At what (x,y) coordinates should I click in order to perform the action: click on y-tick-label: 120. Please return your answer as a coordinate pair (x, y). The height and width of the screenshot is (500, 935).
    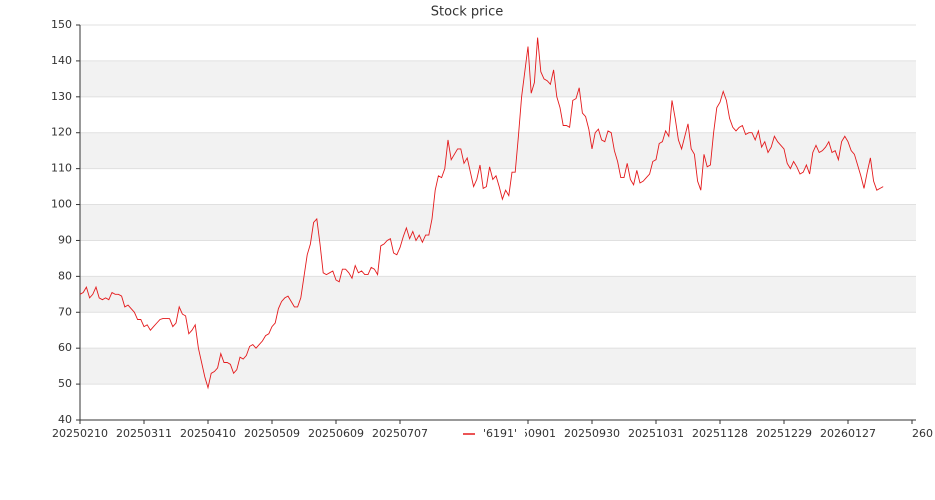
    Looking at the image, I should click on (61, 132).